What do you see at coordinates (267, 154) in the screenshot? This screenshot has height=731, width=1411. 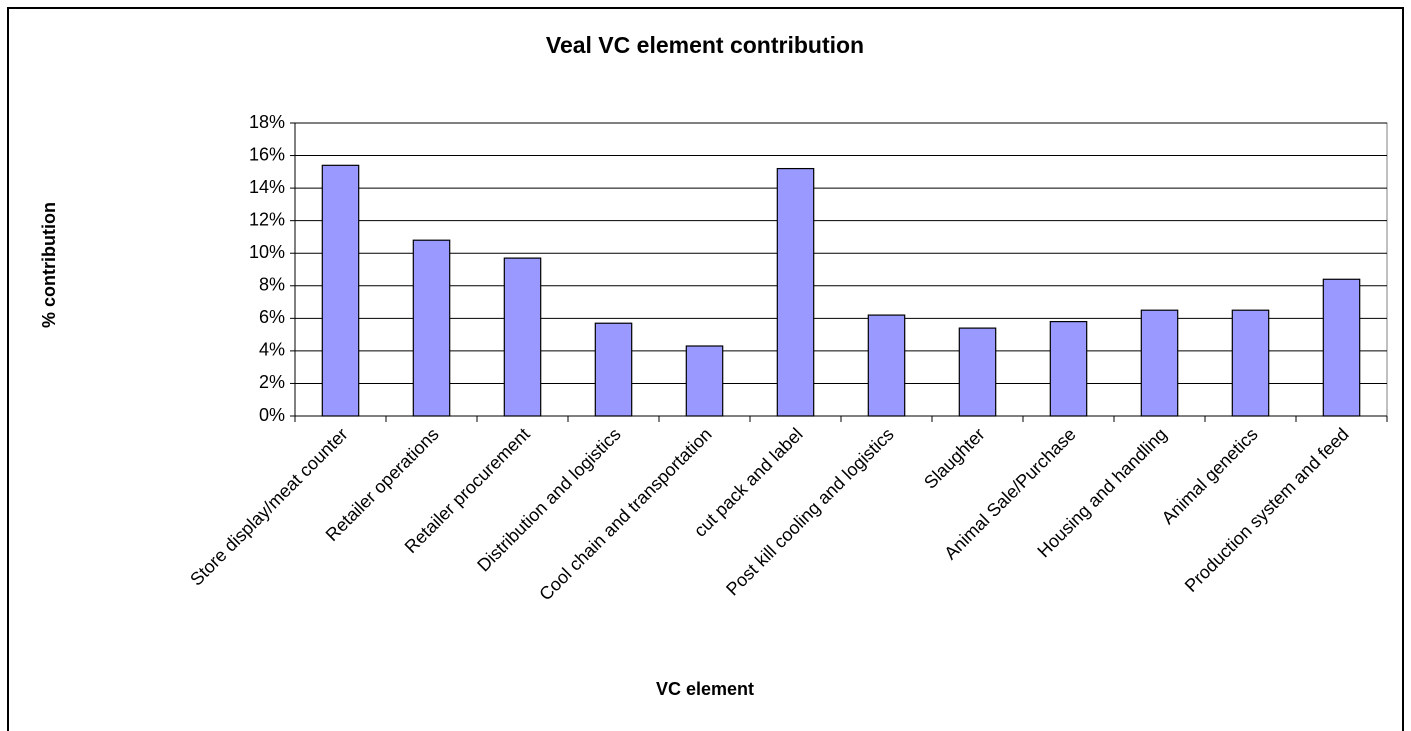 I see `y-tick-label: 16%` at bounding box center [267, 154].